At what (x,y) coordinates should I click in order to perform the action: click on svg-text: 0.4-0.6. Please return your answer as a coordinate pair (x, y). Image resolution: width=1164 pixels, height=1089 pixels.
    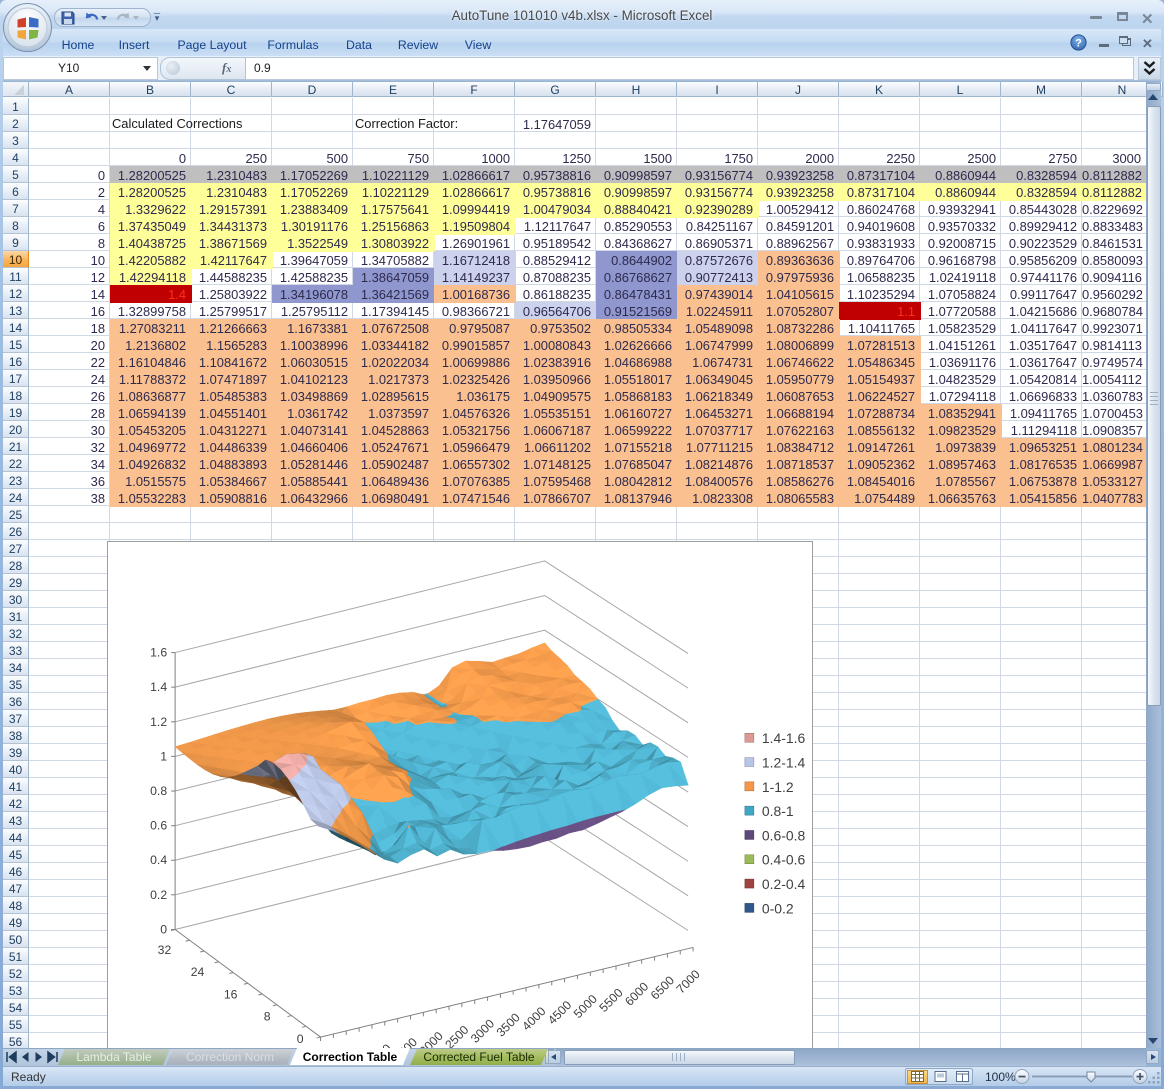
    Looking at the image, I should click on (784, 860).